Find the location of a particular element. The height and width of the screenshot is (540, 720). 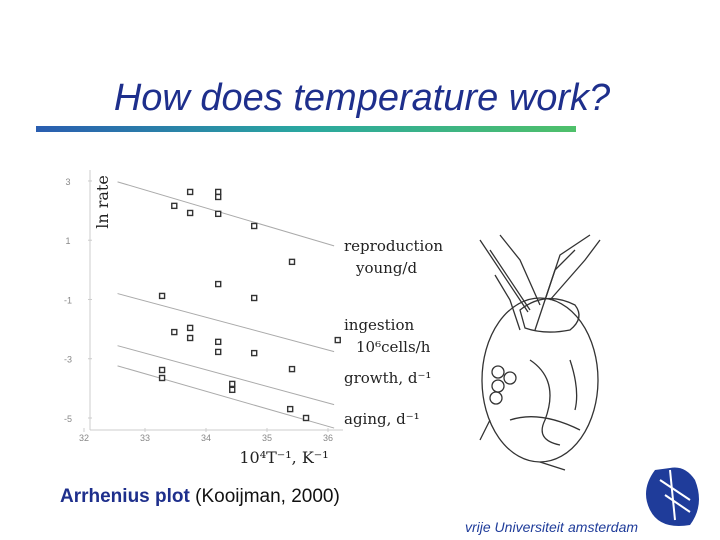

x-tick-label: 33 is located at coordinates (145, 438).